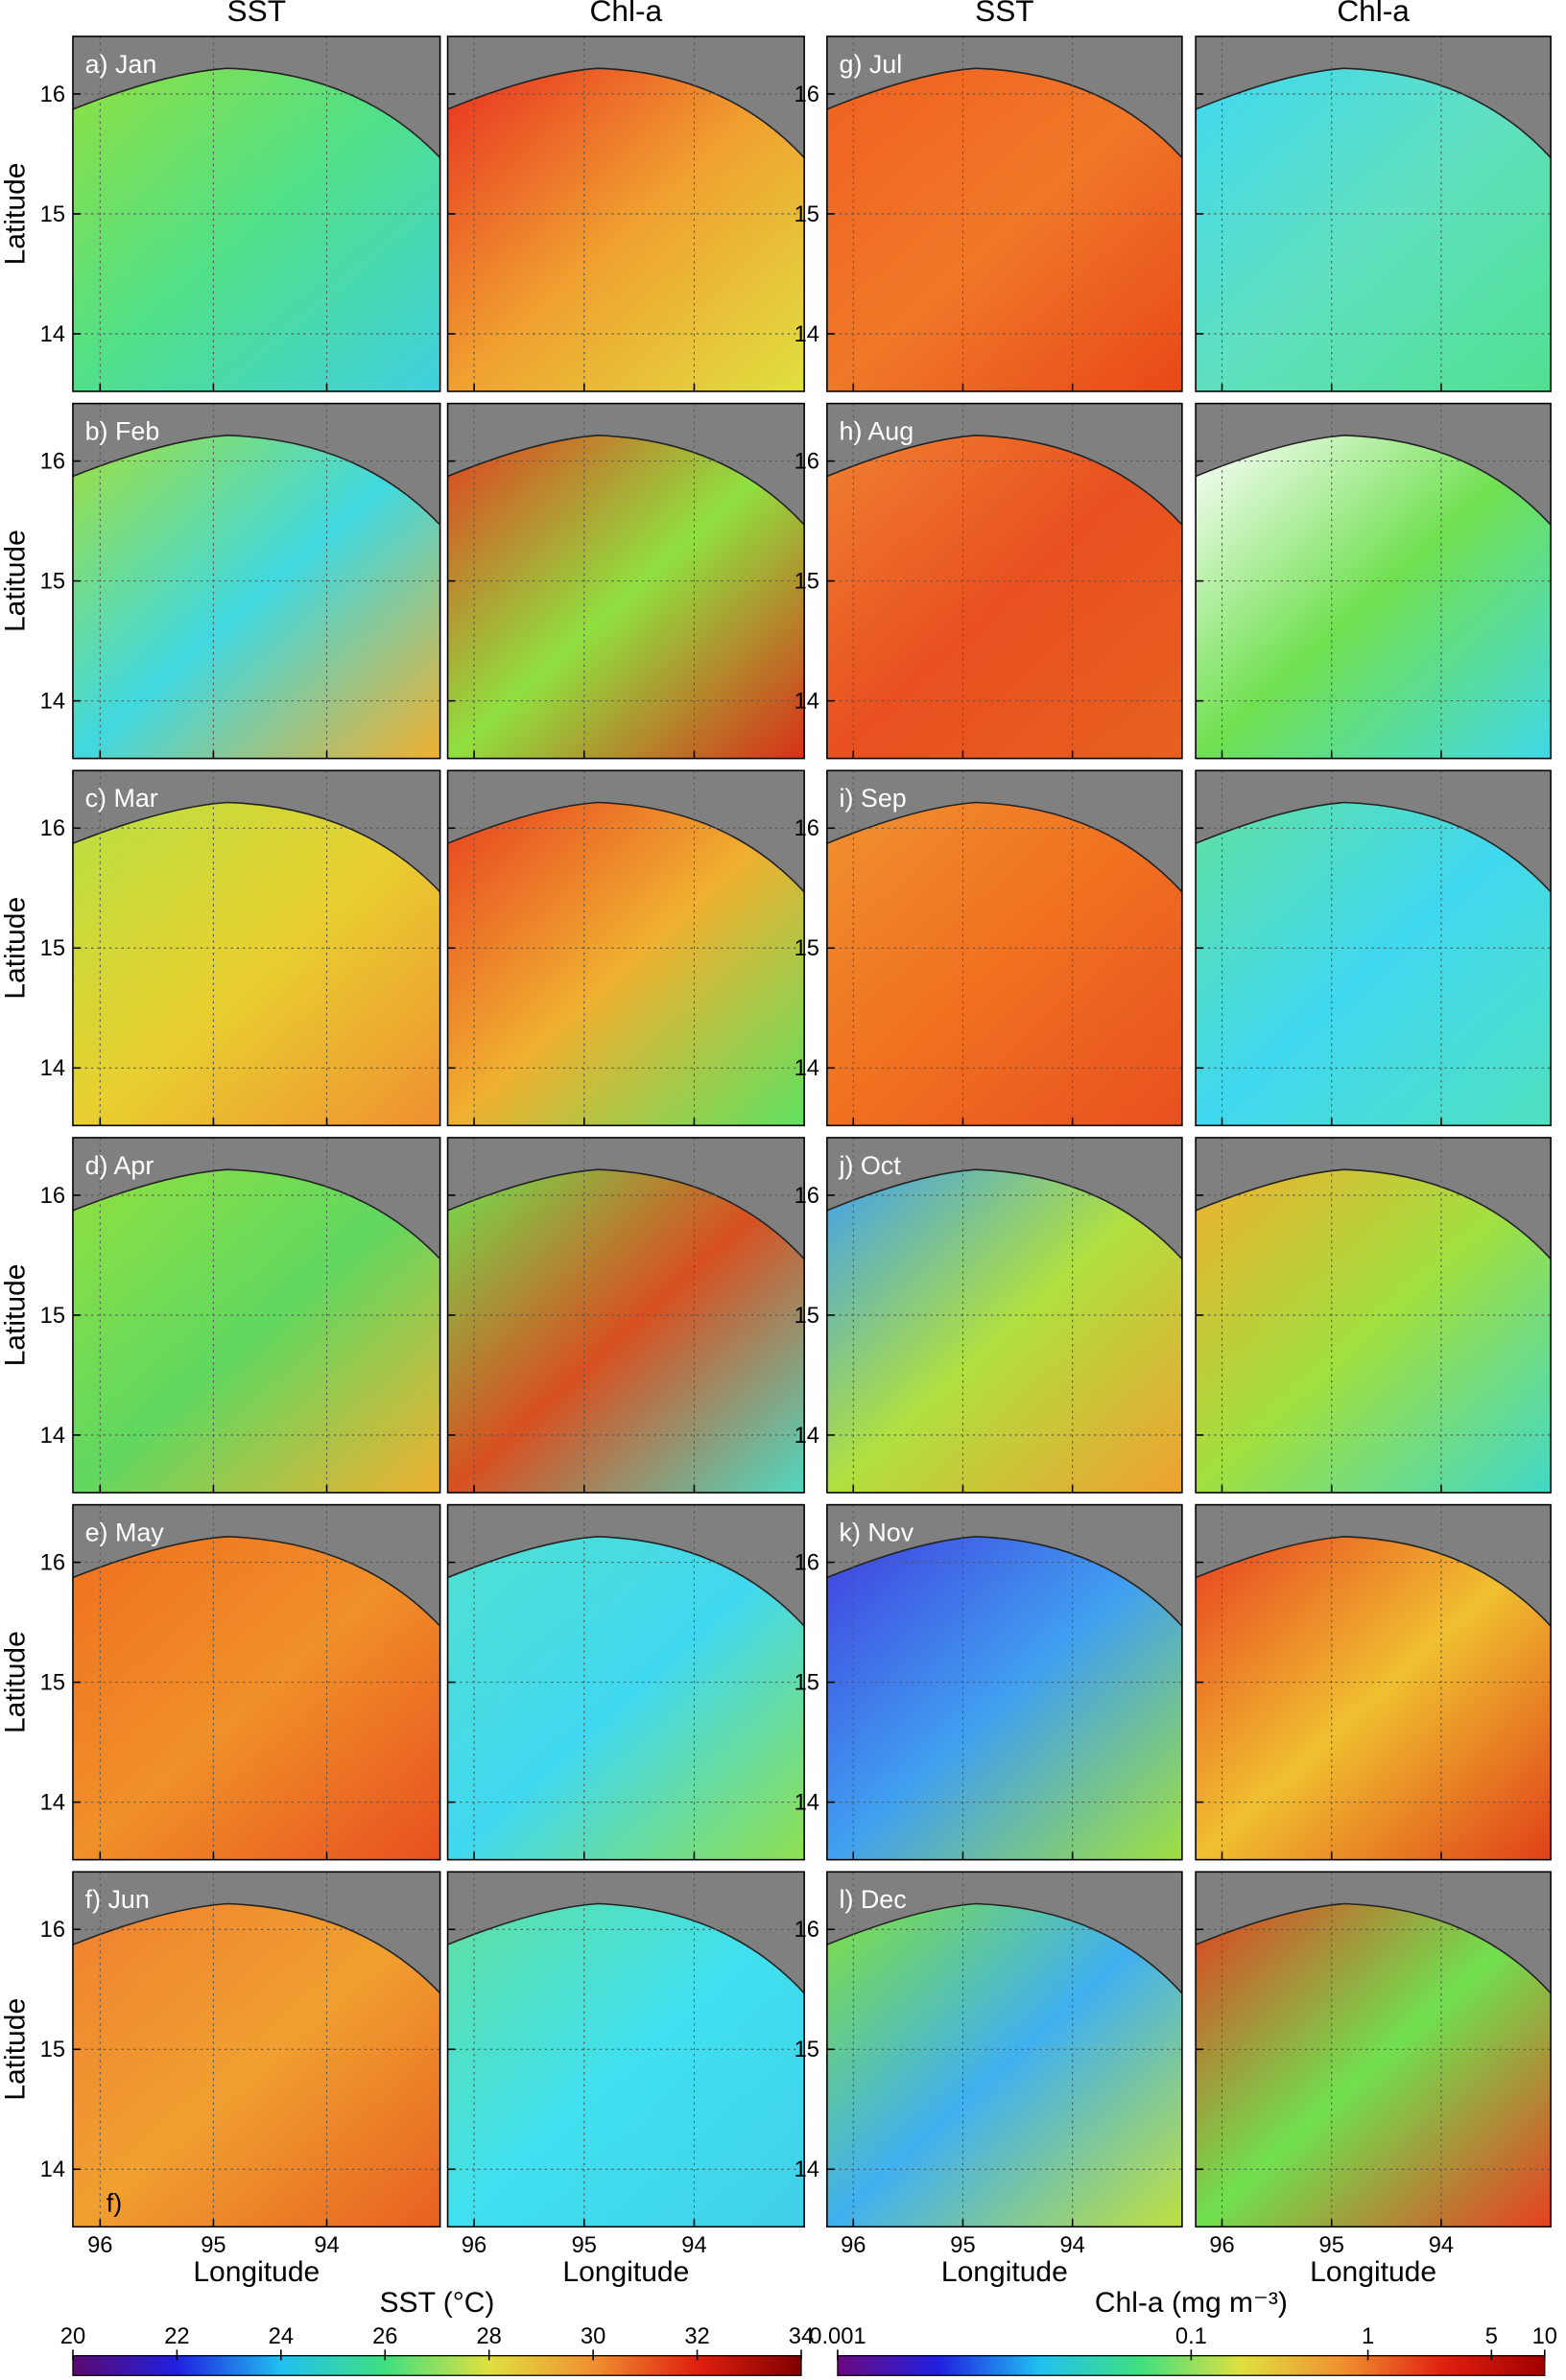 The image size is (1566, 2380). I want to click on panel-label: j) Oct, so click(870, 1166).